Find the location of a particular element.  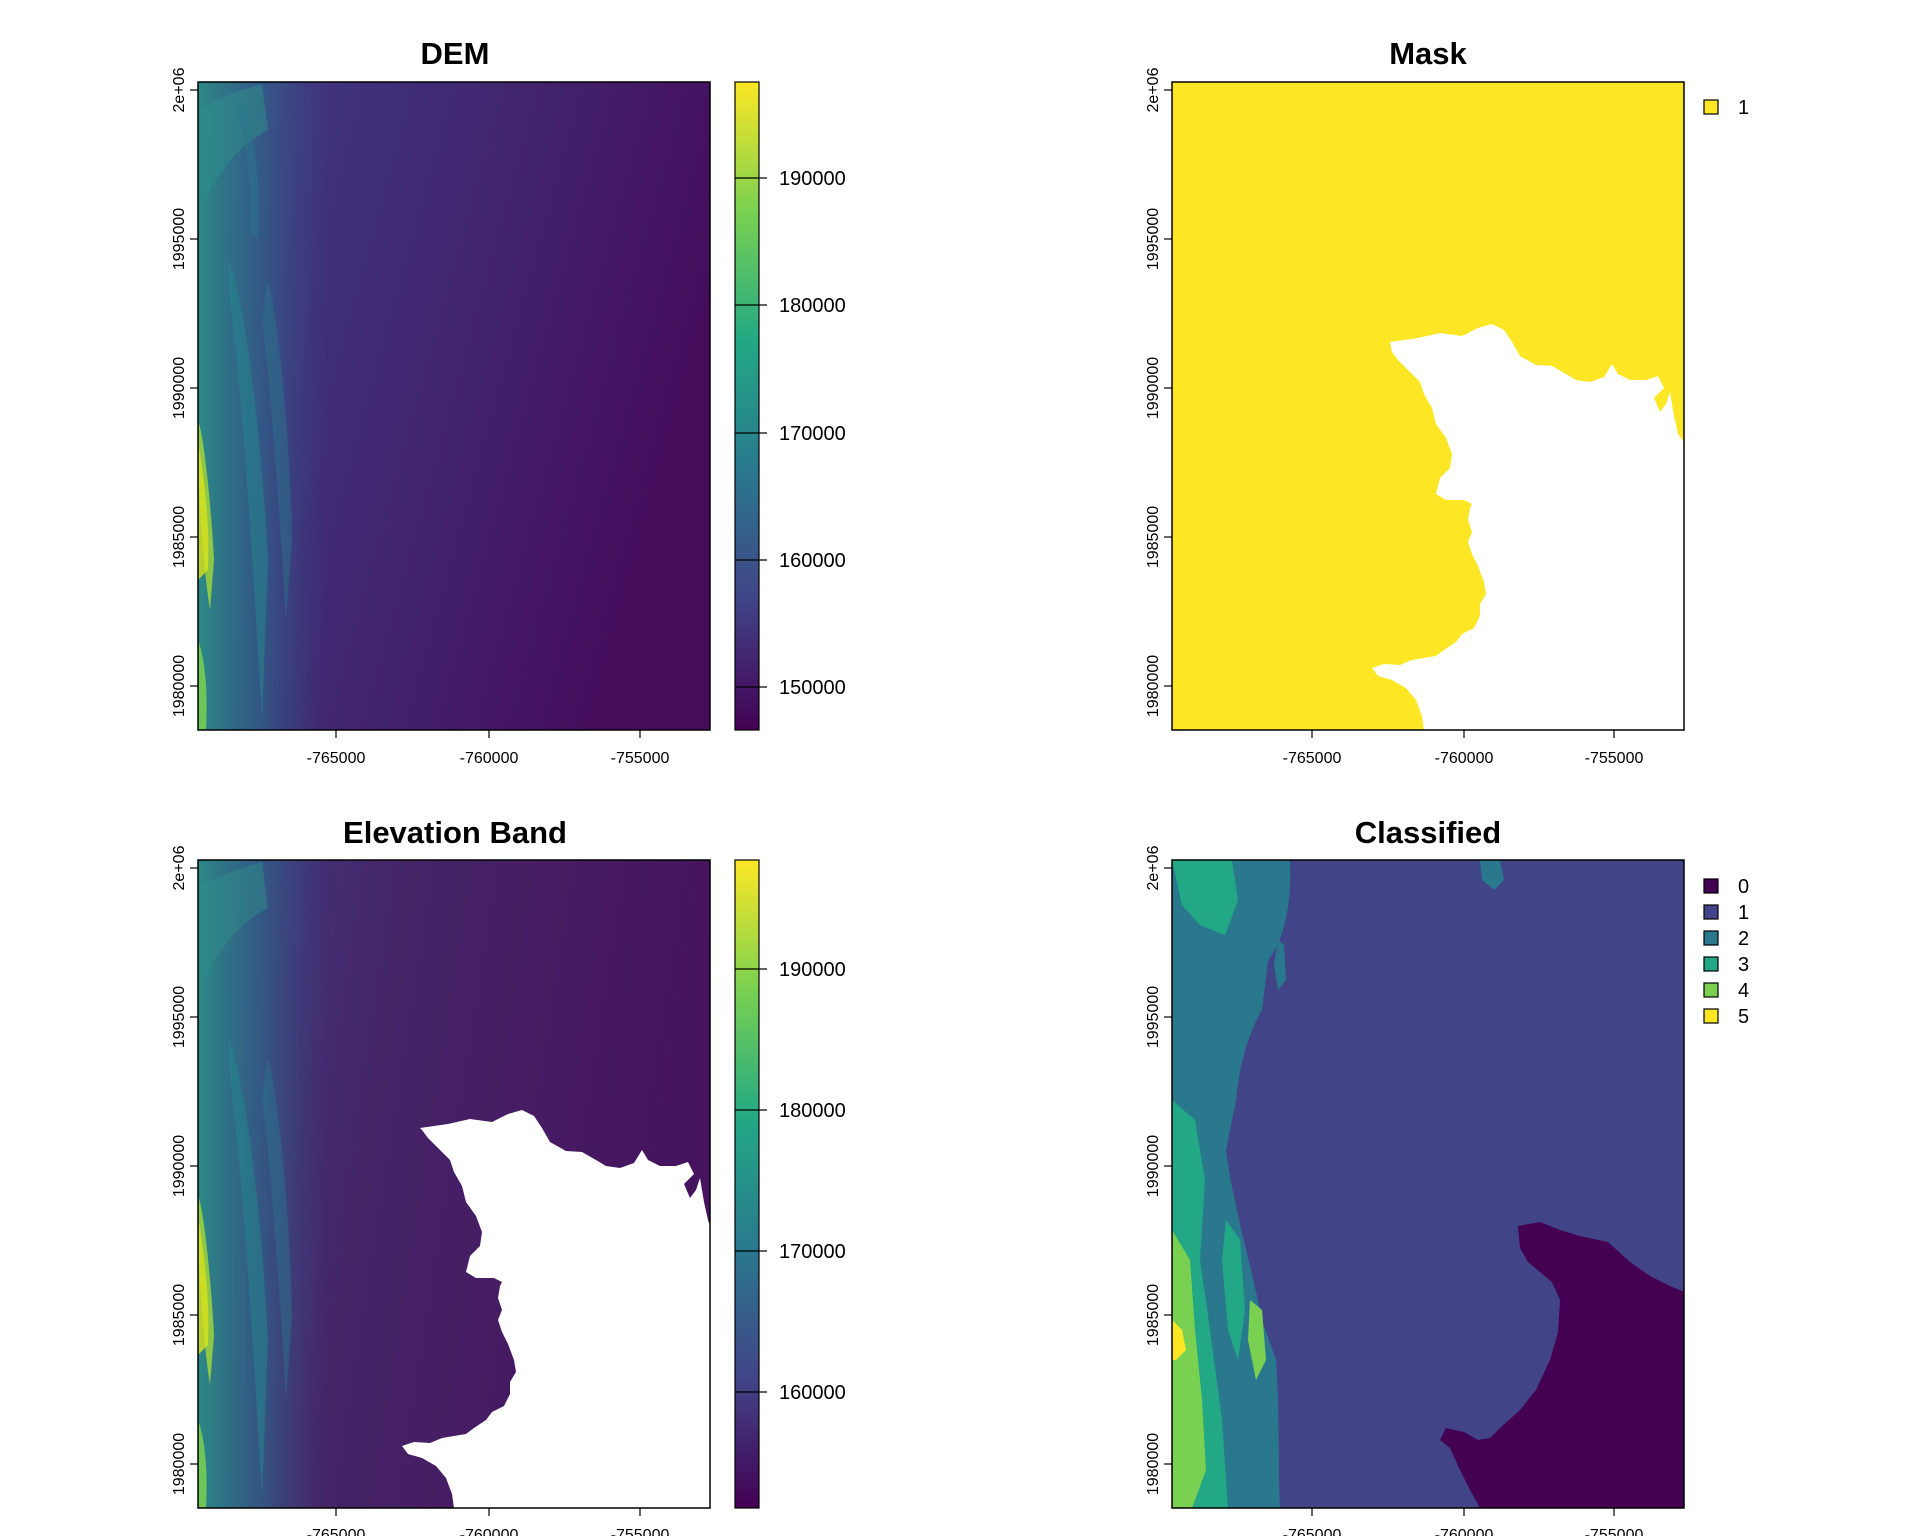

colorbar: 190000 180000 170000 160000 is located at coordinates (790, 1184).